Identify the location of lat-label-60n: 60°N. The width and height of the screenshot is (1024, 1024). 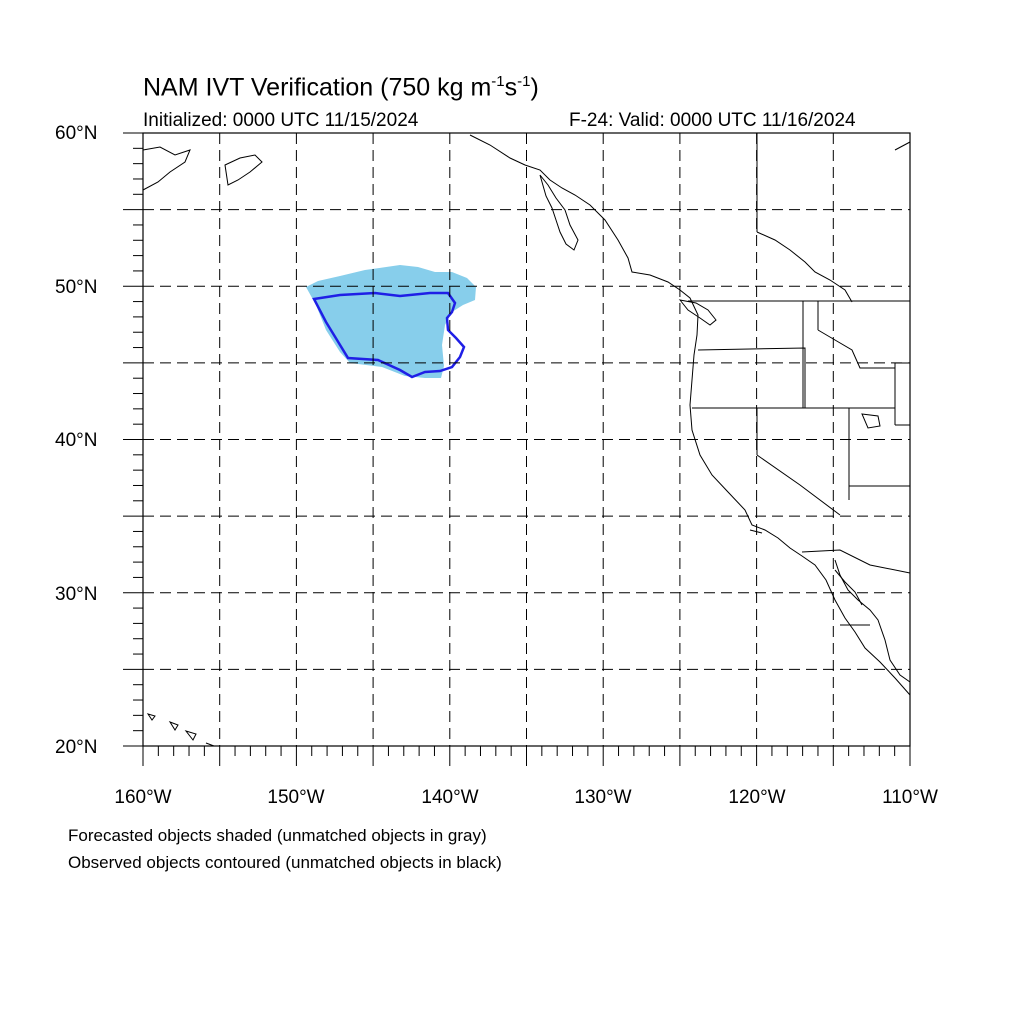
(76, 133).